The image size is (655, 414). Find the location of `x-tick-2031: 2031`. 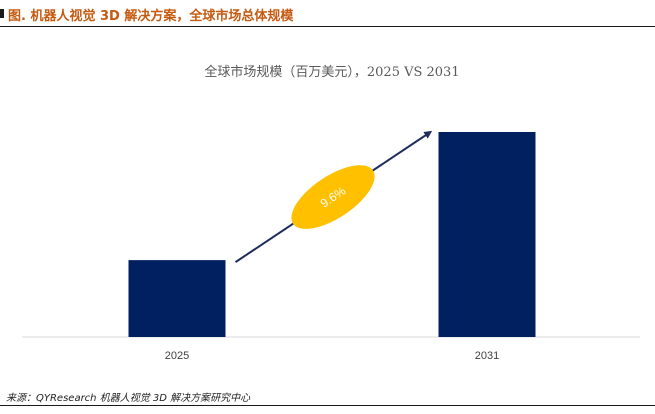

x-tick-2031: 2031 is located at coordinates (487, 356).